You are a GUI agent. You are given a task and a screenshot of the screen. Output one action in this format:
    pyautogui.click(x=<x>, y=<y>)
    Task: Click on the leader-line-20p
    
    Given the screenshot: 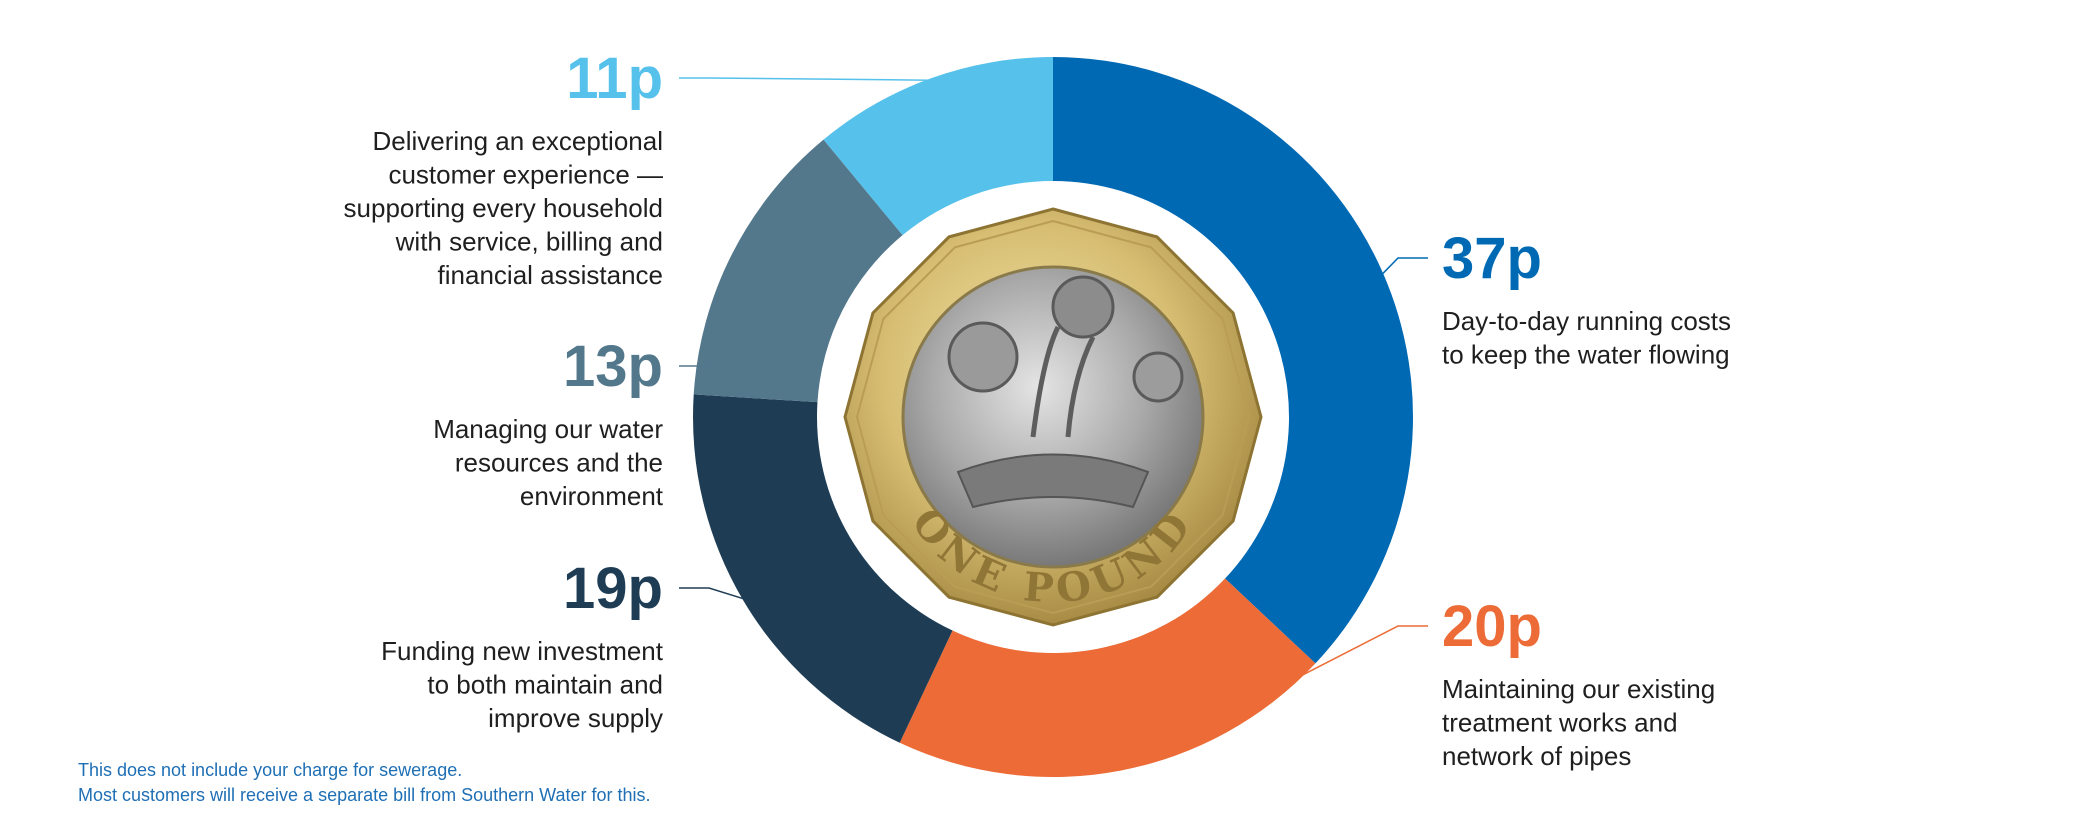 What is the action you would take?
    pyautogui.click(x=1273, y=697)
    